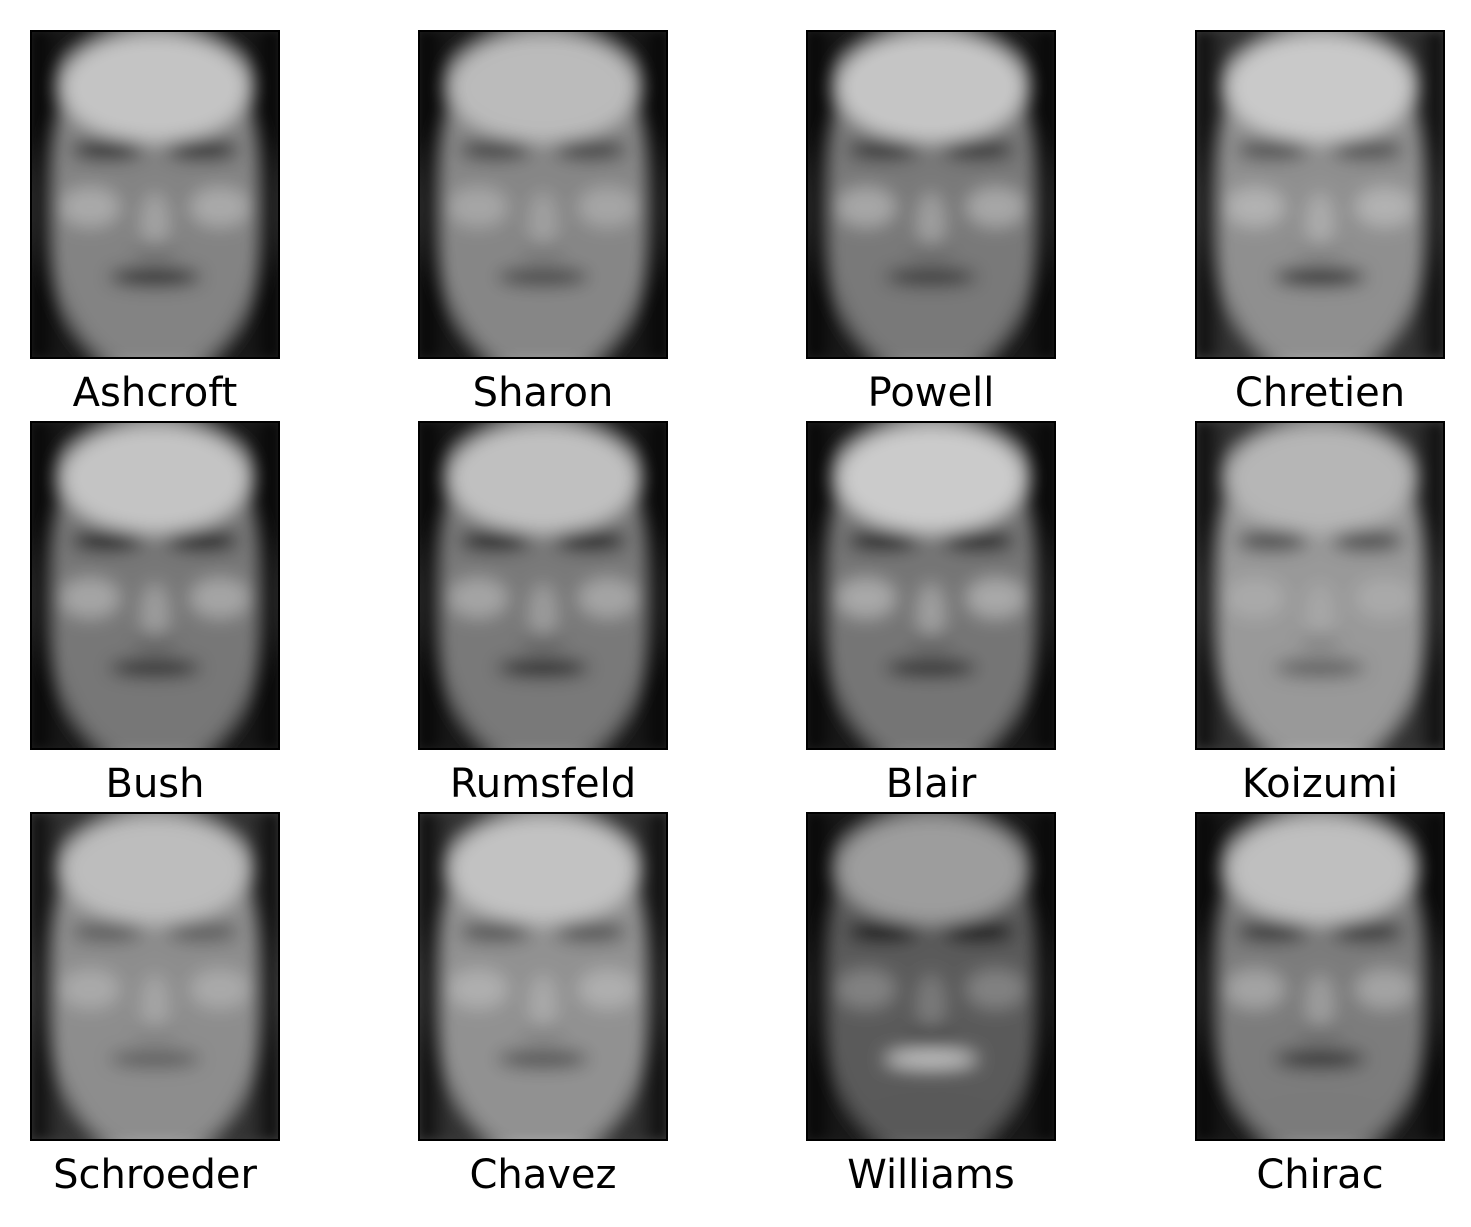 This screenshot has width=1471, height=1227. I want to click on face-panel: Blair, so click(931, 614).